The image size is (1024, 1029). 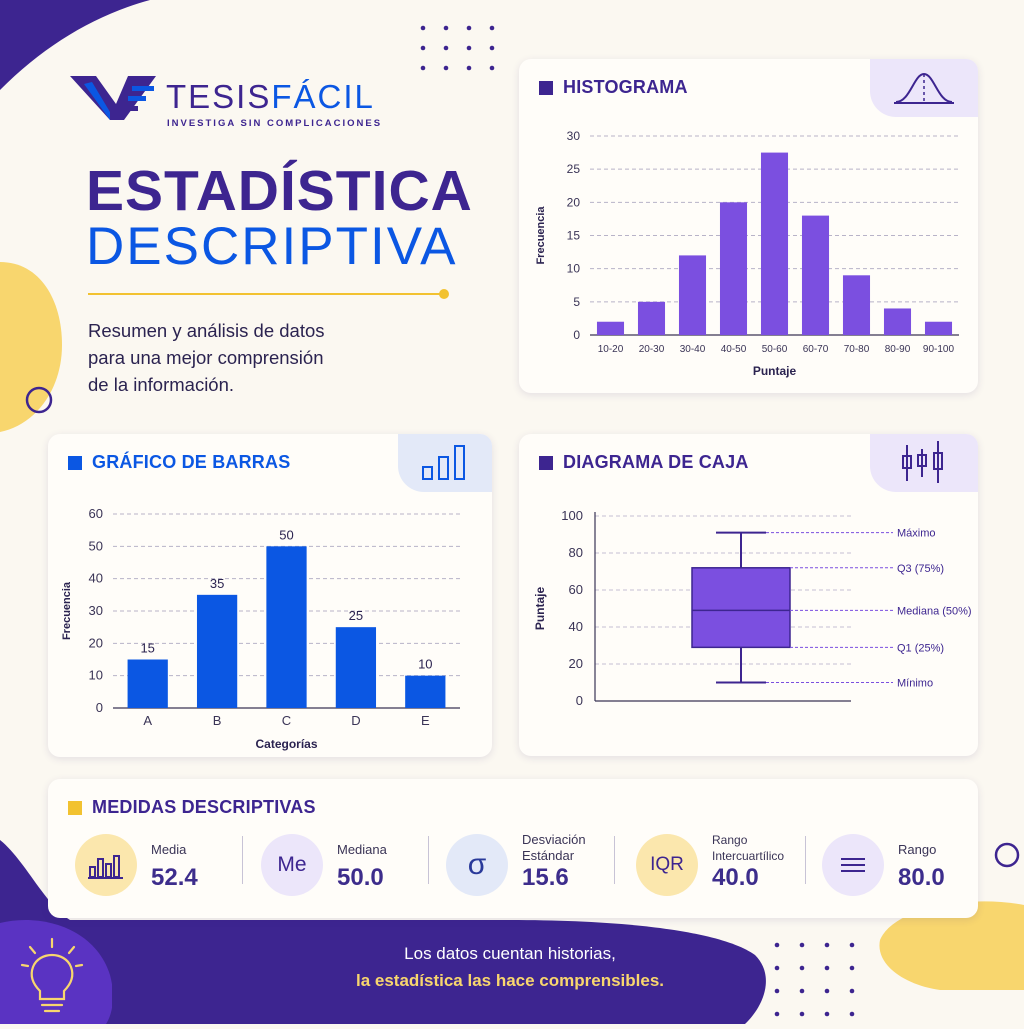 I want to click on bar-chart-title: GRÁFICO DE BARRAS, so click(x=179, y=462).